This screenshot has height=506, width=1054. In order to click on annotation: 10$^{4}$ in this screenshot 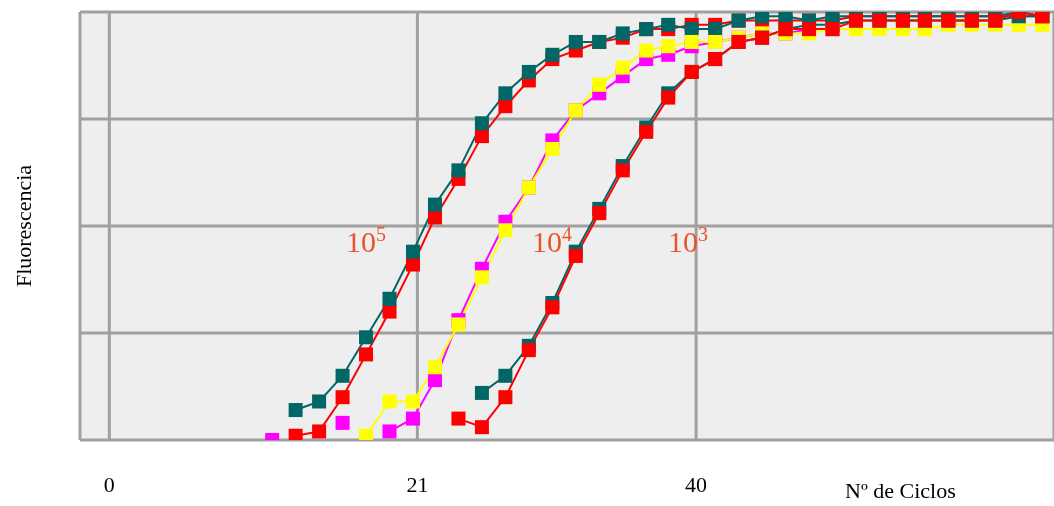, I will do `click(552, 240)`.